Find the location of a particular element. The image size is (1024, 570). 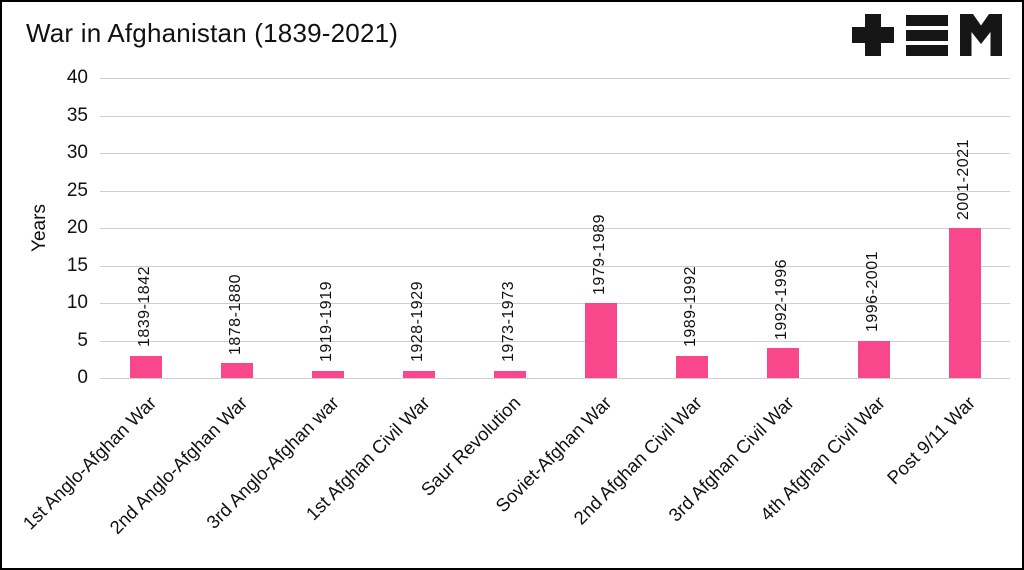

bar-range-label: 1973-1973 is located at coordinates (508, 322).